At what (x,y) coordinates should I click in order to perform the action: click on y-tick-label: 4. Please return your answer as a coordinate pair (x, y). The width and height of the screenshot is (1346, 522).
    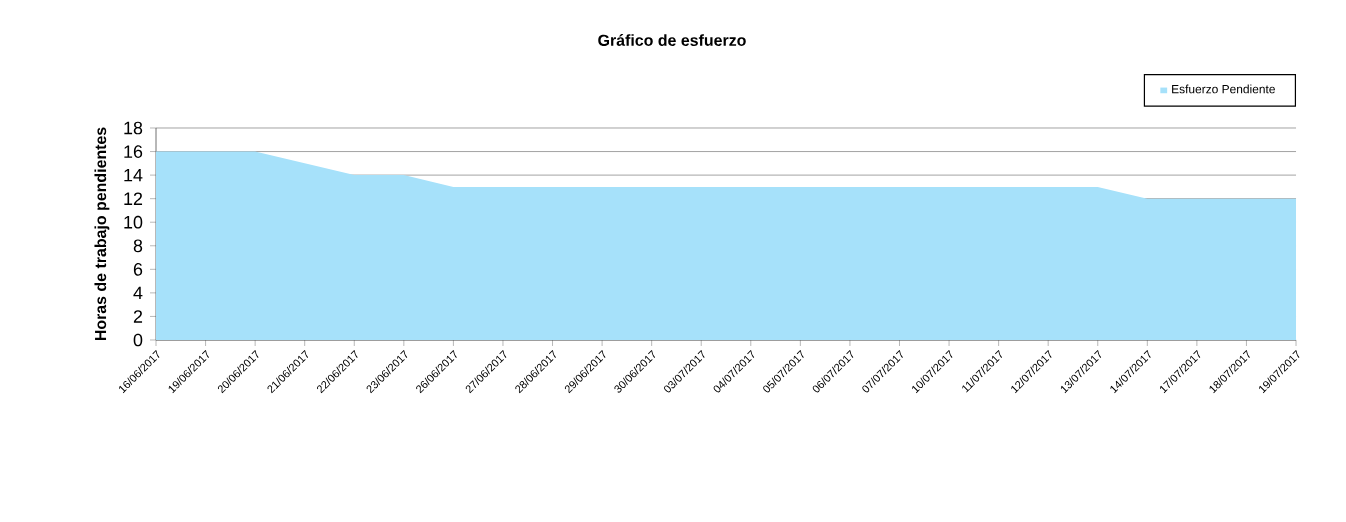
    Looking at the image, I should click on (138, 293).